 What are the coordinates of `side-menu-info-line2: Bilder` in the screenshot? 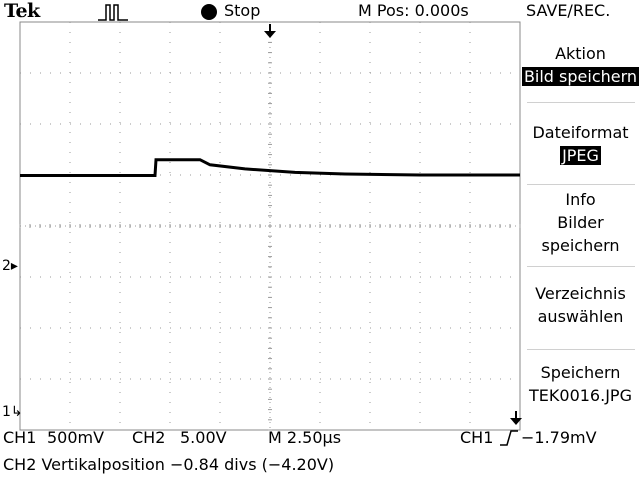 It's located at (580, 222).